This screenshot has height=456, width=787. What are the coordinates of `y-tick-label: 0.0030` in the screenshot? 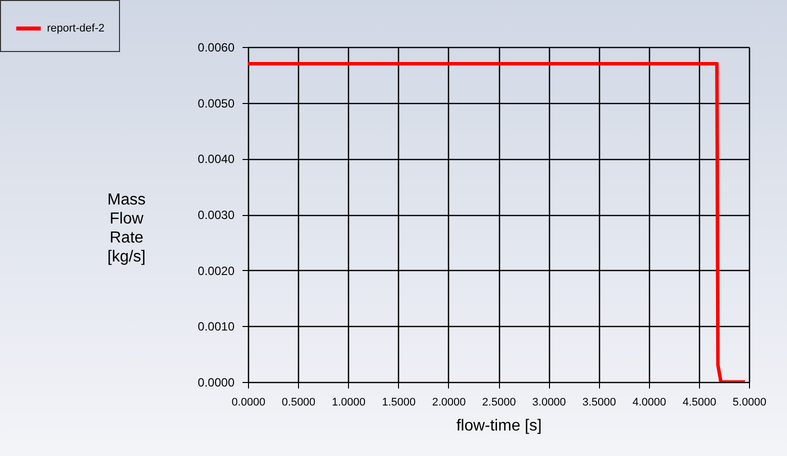 It's located at (216, 215).